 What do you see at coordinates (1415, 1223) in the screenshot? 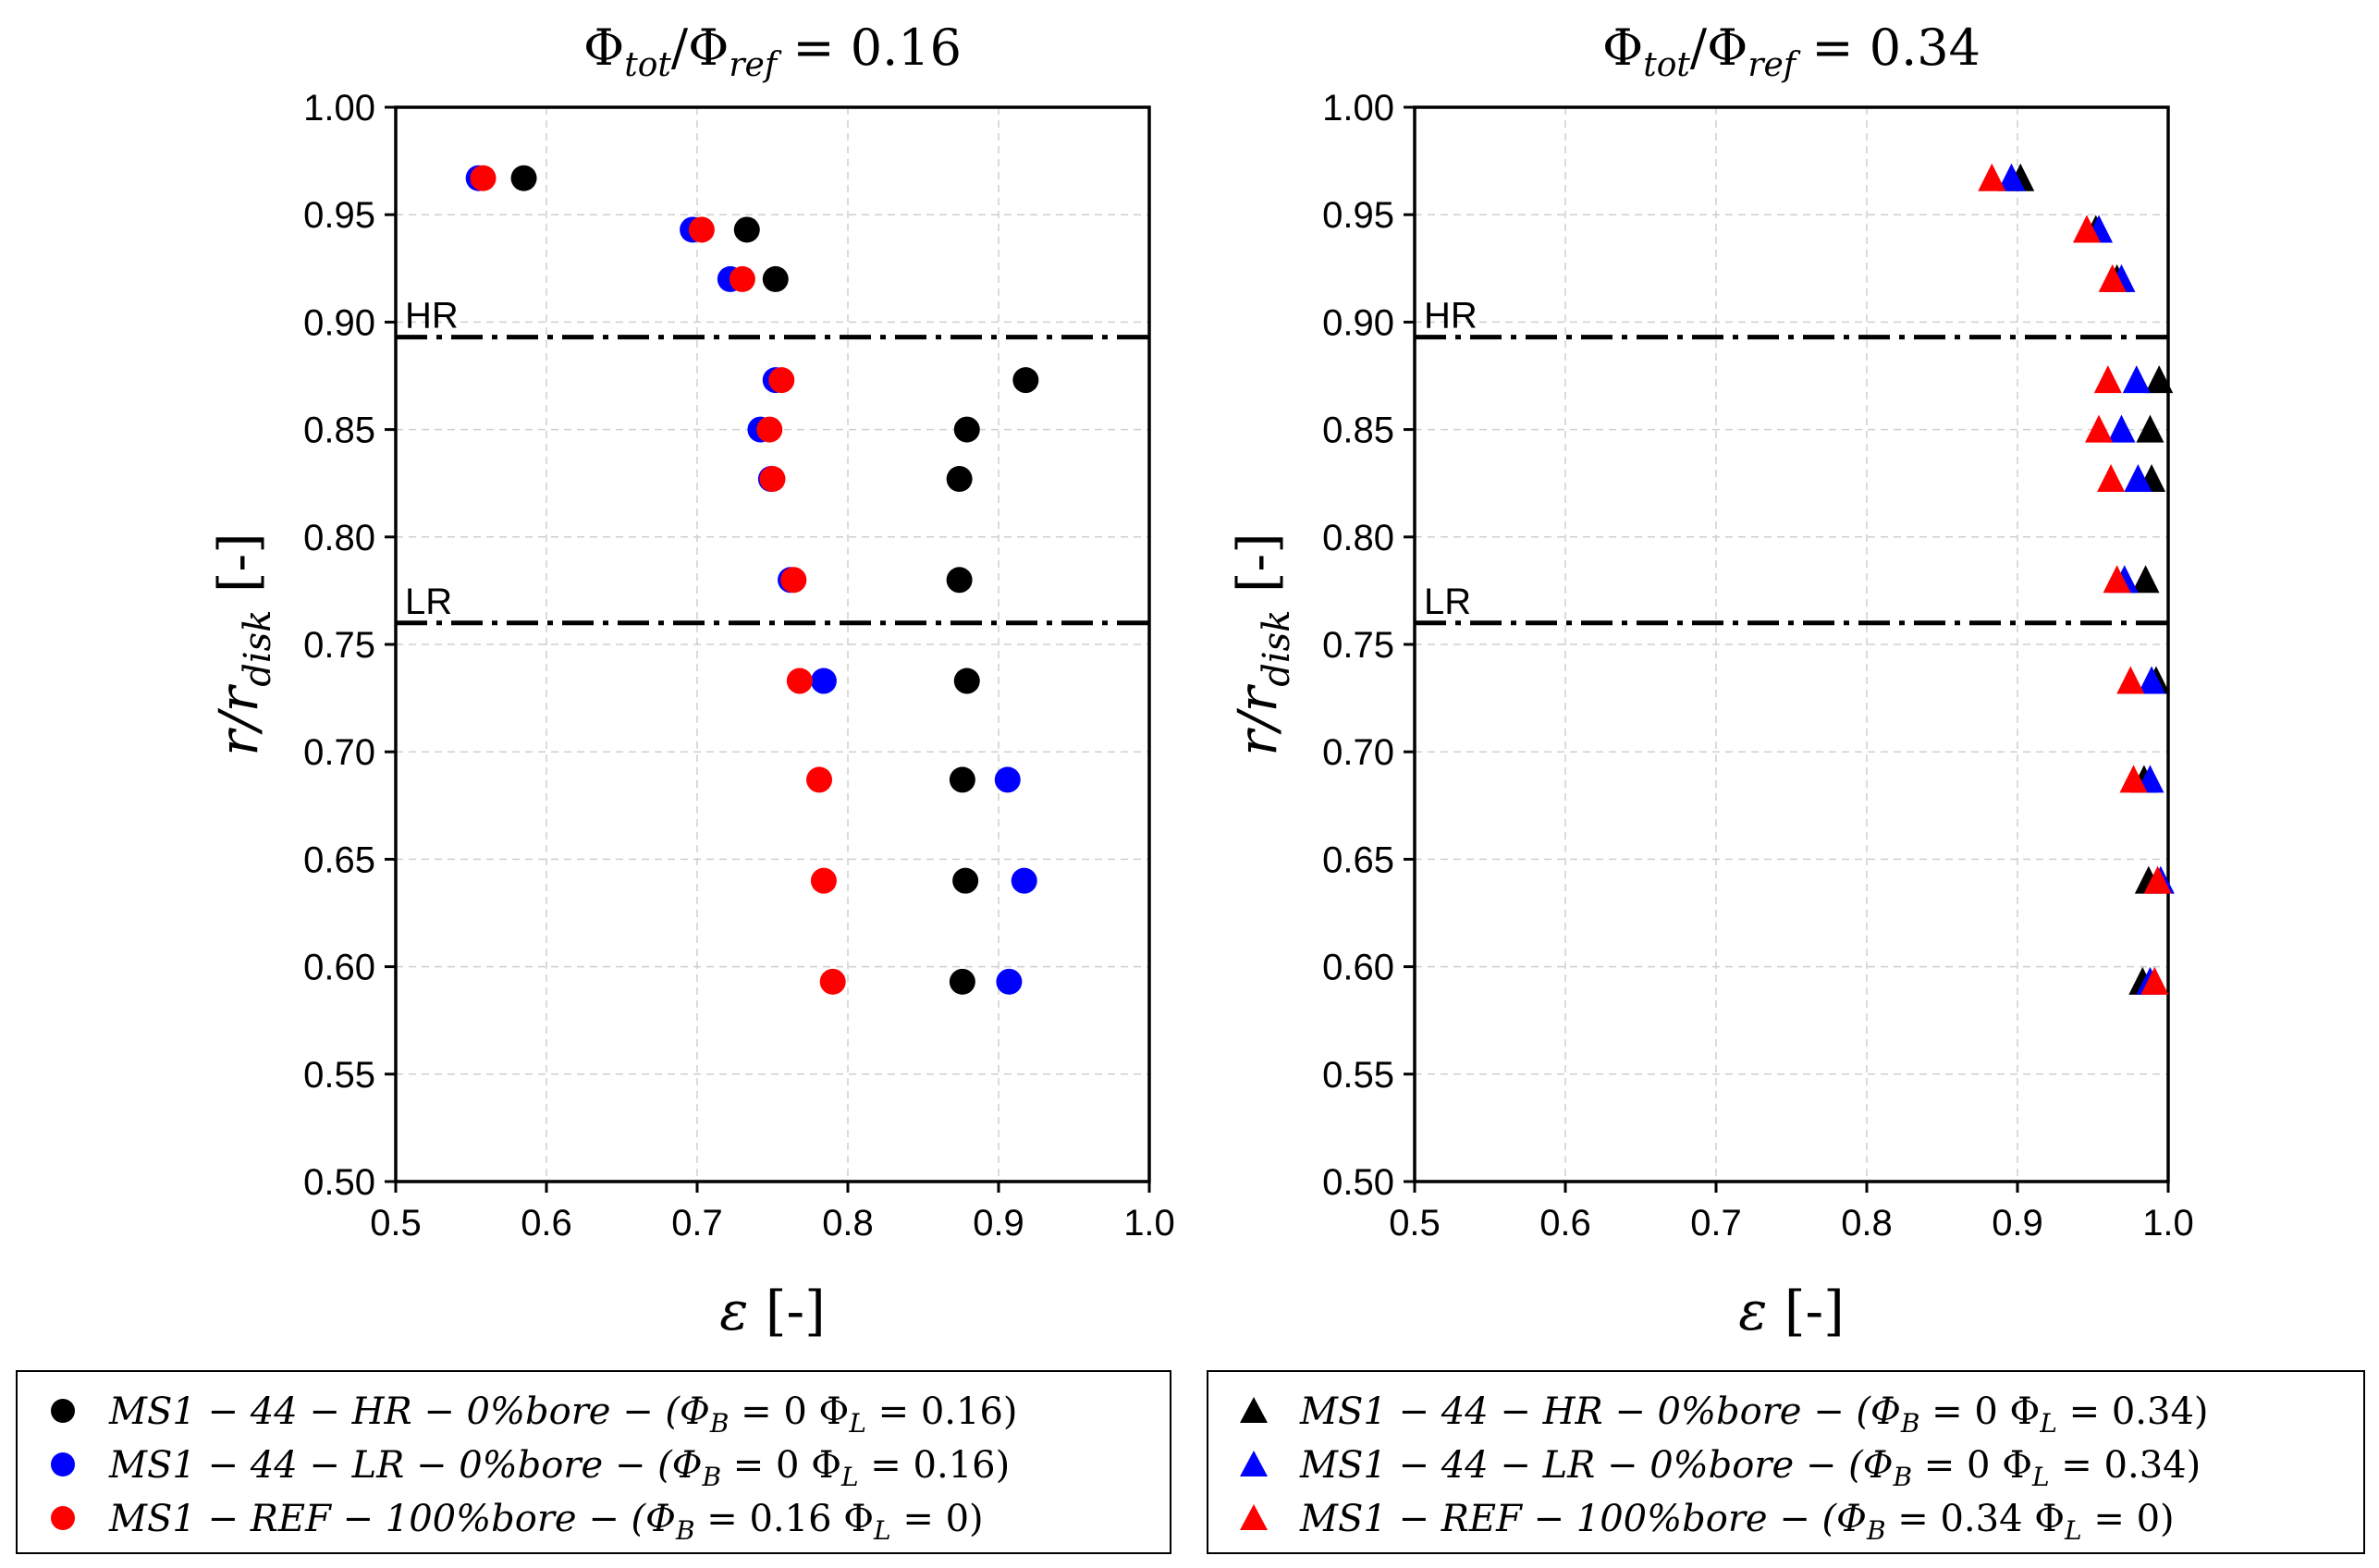
I see `x-tick-label: 0.5` at bounding box center [1415, 1223].